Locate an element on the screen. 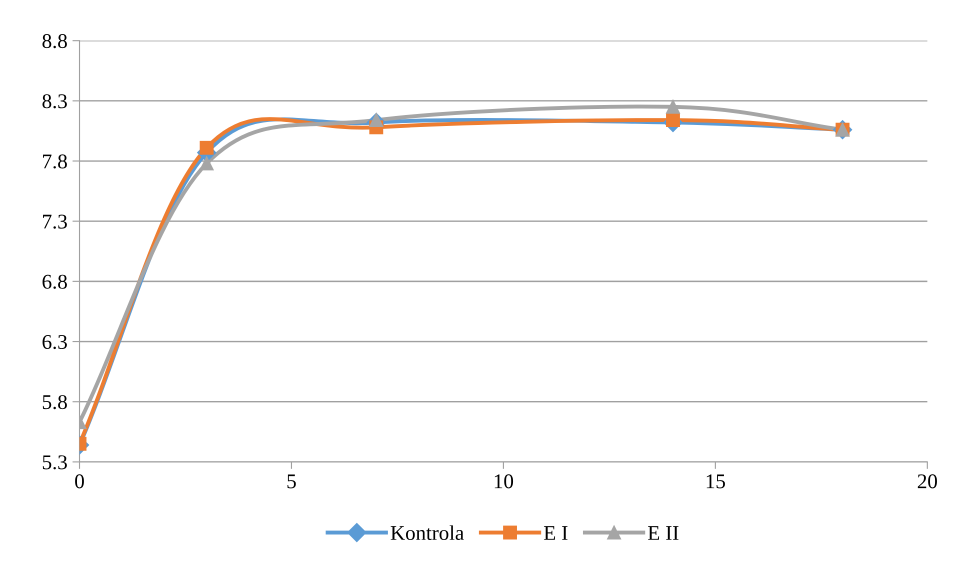  y-tick-label: 8.3 is located at coordinates (54, 101).